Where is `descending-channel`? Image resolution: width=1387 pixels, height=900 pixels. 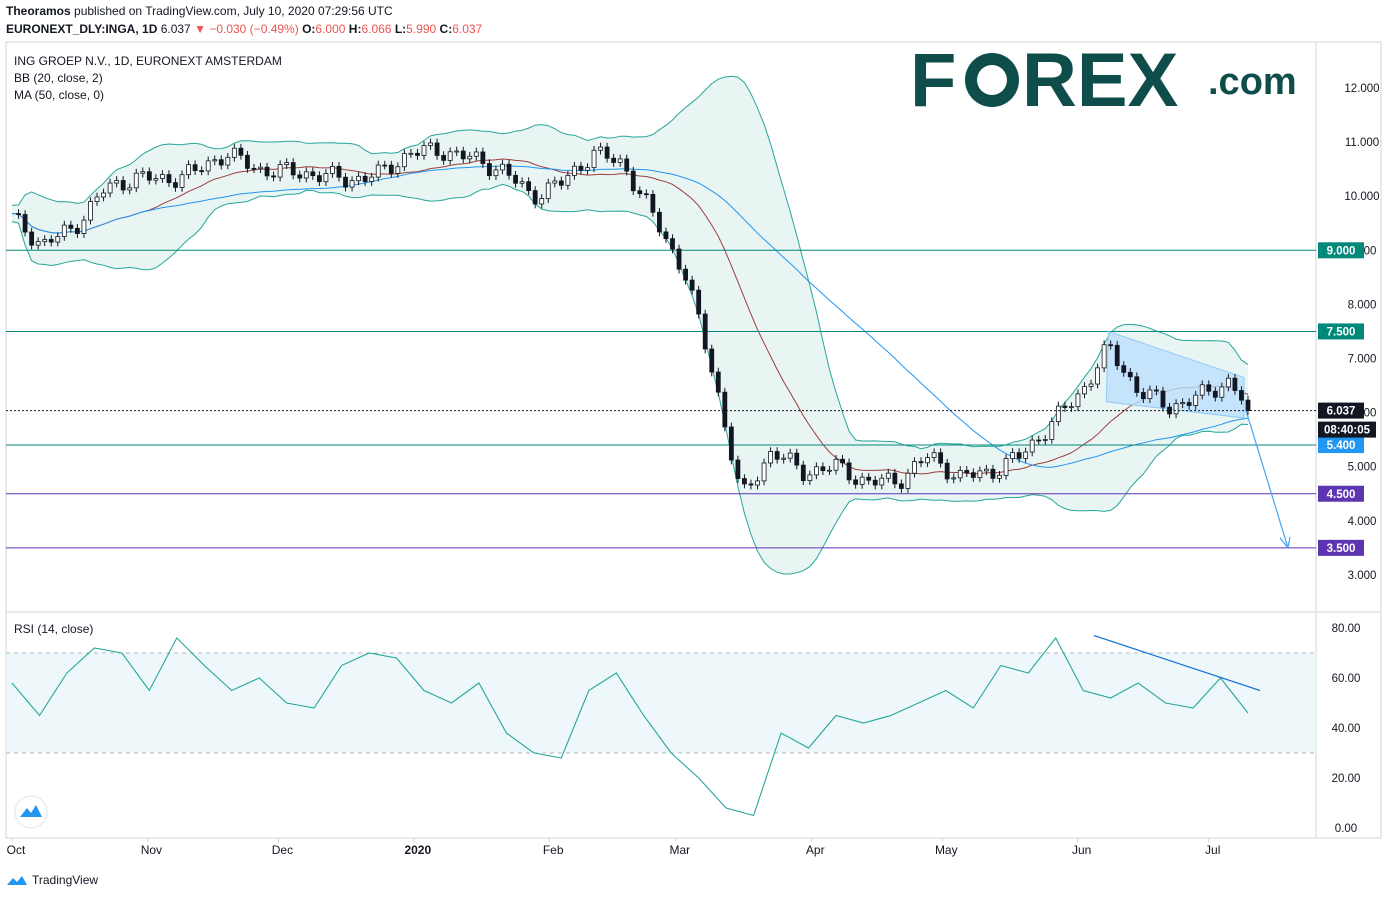
descending-channel is located at coordinates (1175, 374).